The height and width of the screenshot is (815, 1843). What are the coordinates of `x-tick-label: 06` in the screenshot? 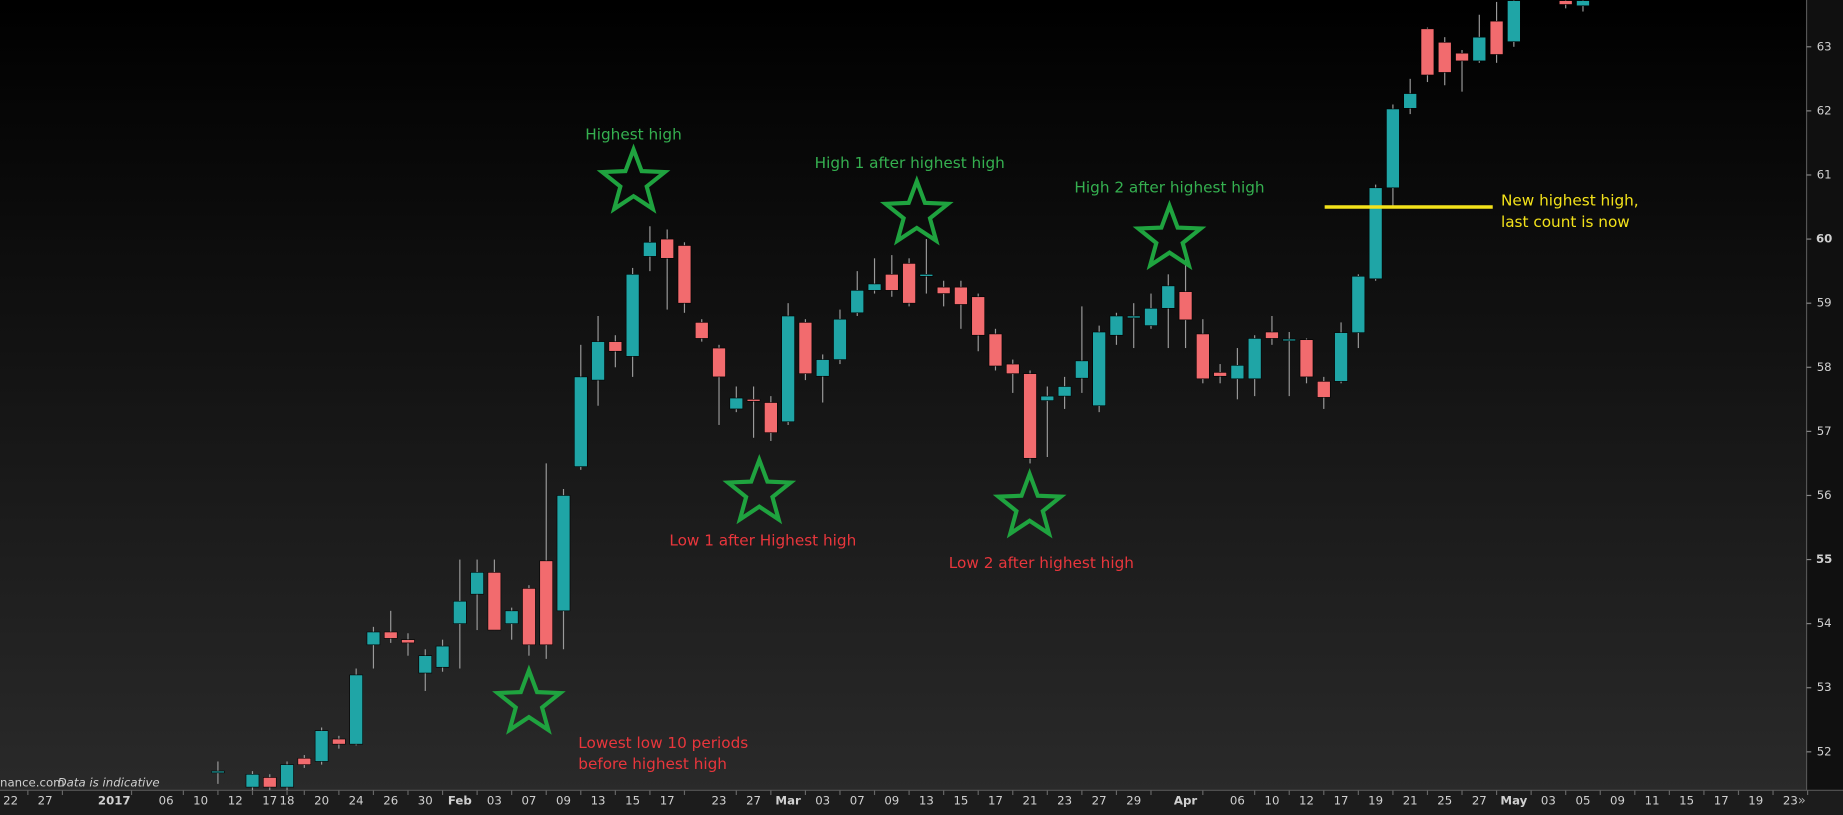 It's located at (166, 800).